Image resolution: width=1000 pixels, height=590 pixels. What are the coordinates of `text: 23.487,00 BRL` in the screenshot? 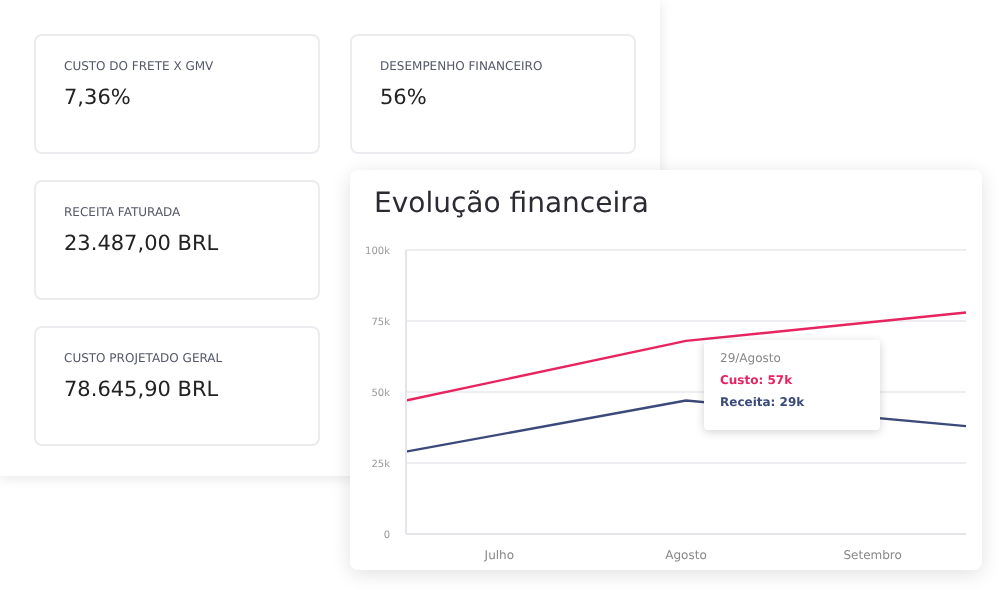 It's located at (142, 244).